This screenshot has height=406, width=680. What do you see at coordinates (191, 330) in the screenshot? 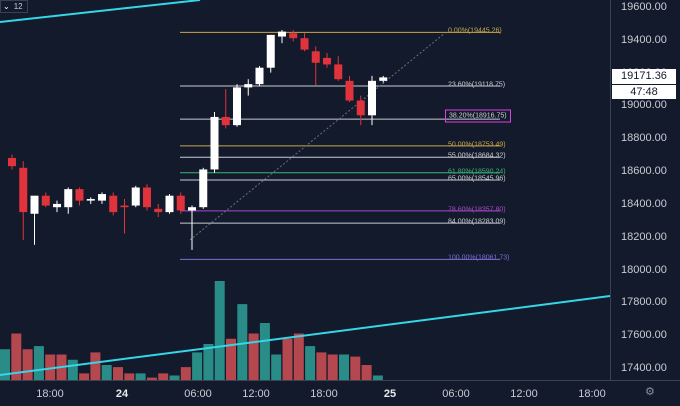
I see `volume-bars` at bounding box center [191, 330].